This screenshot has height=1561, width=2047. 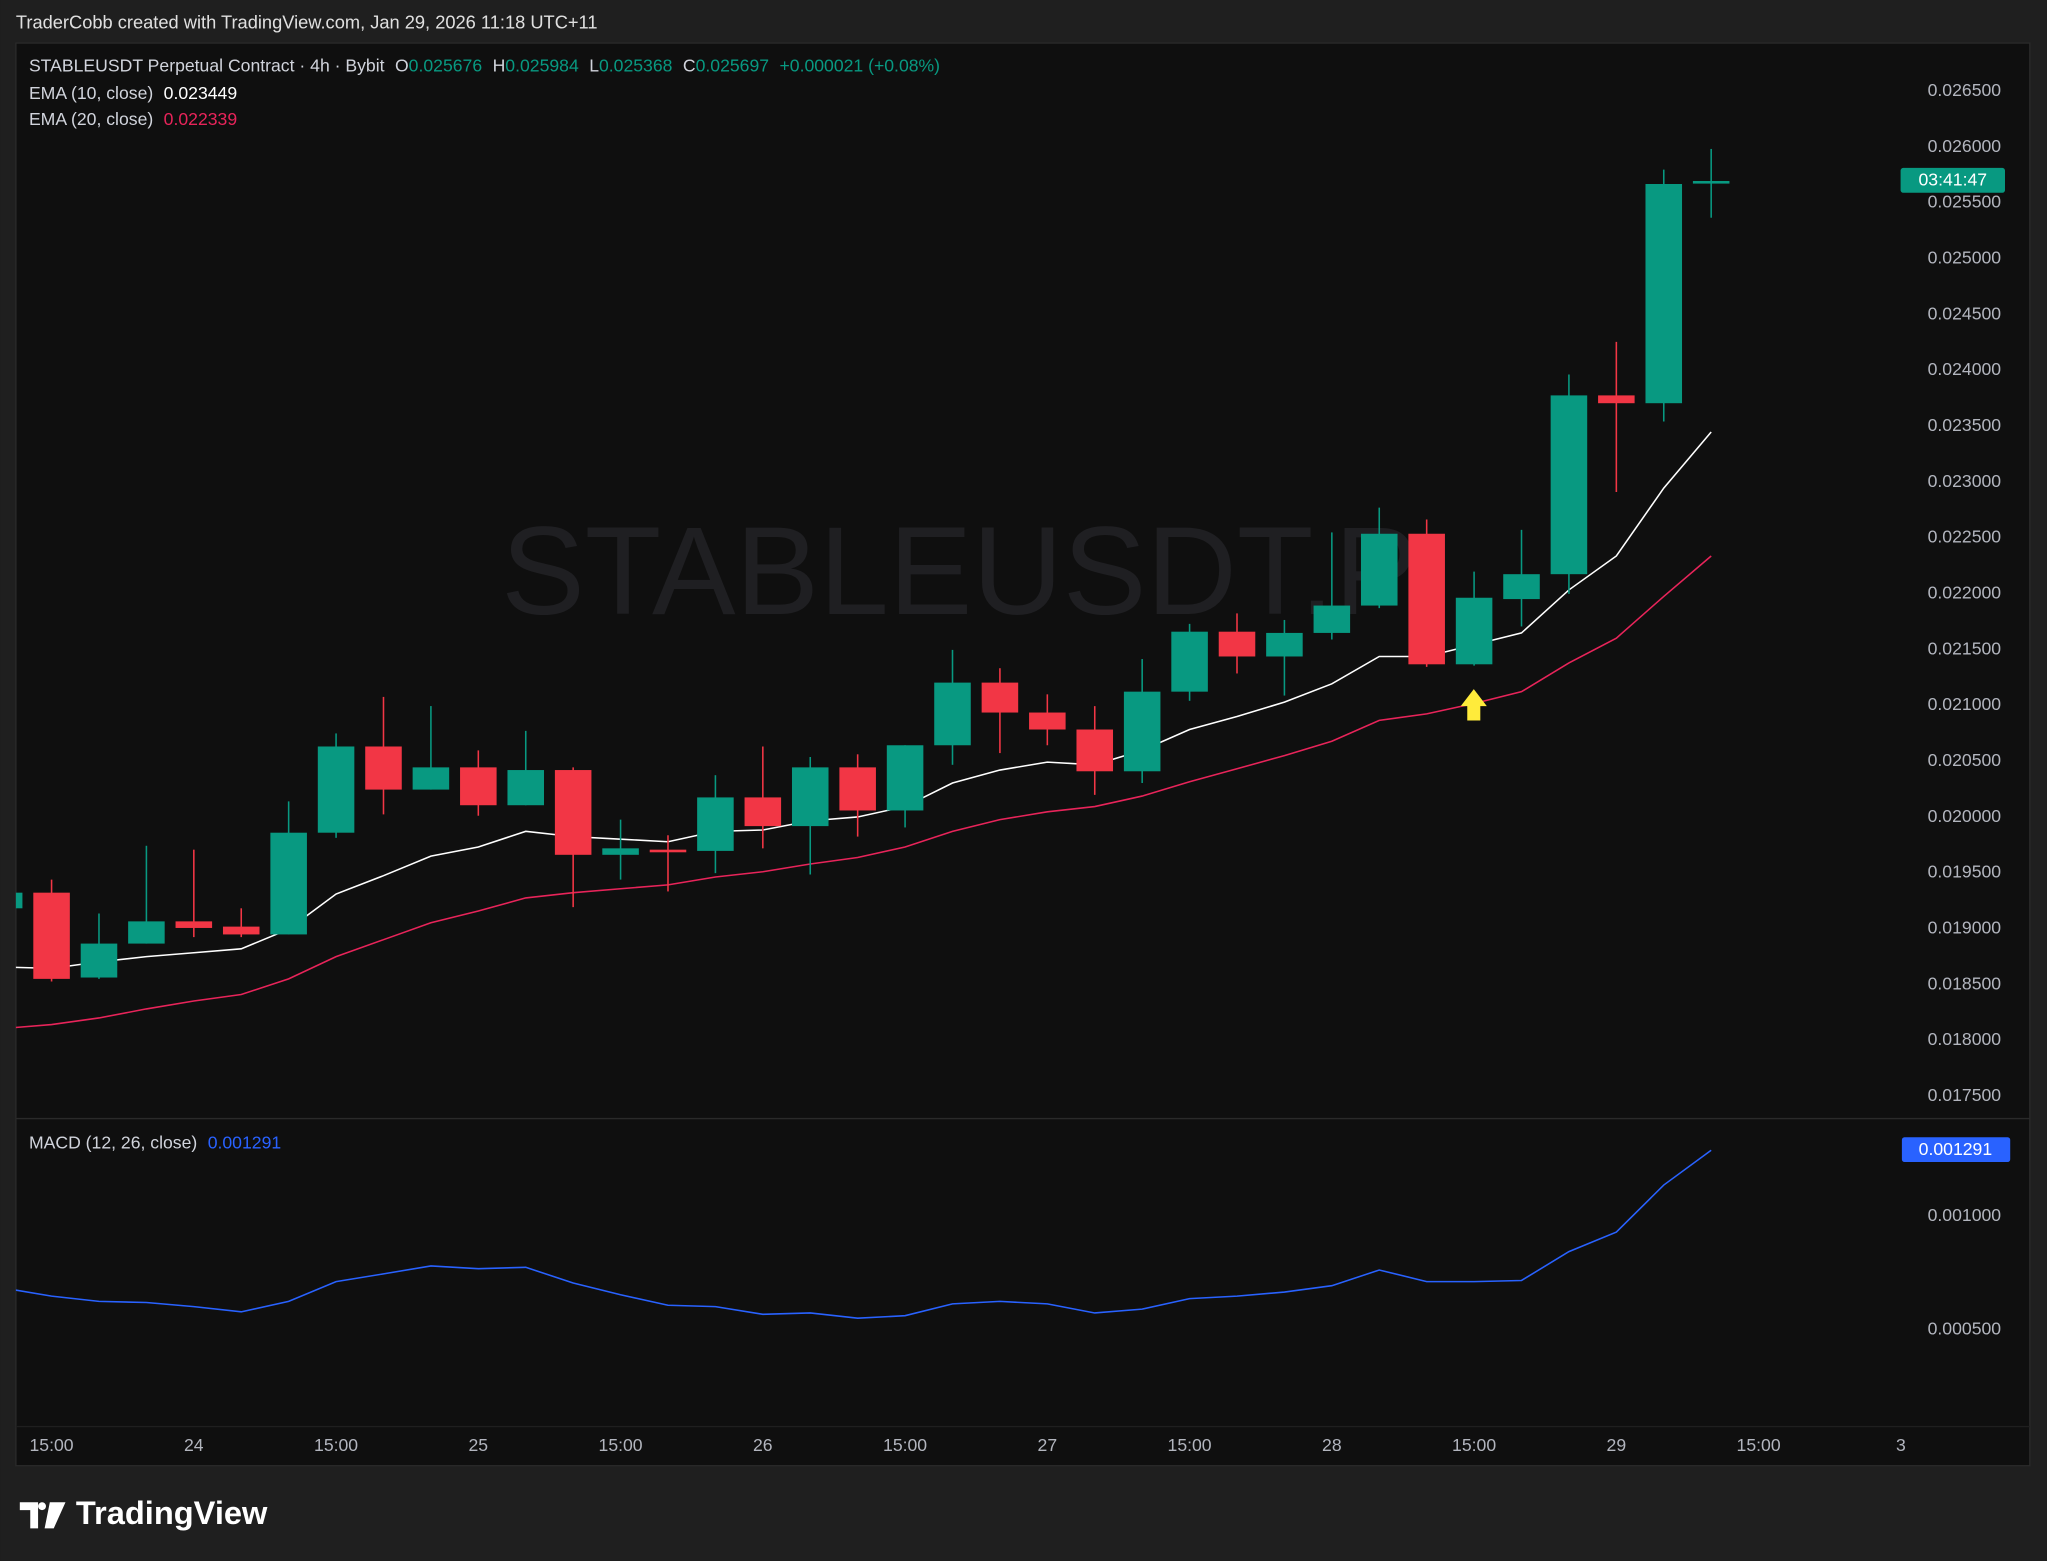 I want to click on y-tick-label: 0.000500, so click(x=1965, y=1329).